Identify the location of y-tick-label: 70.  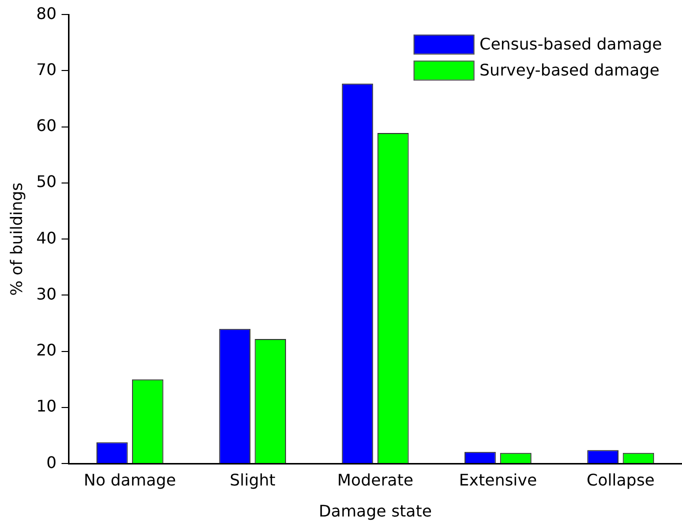
(46, 69).